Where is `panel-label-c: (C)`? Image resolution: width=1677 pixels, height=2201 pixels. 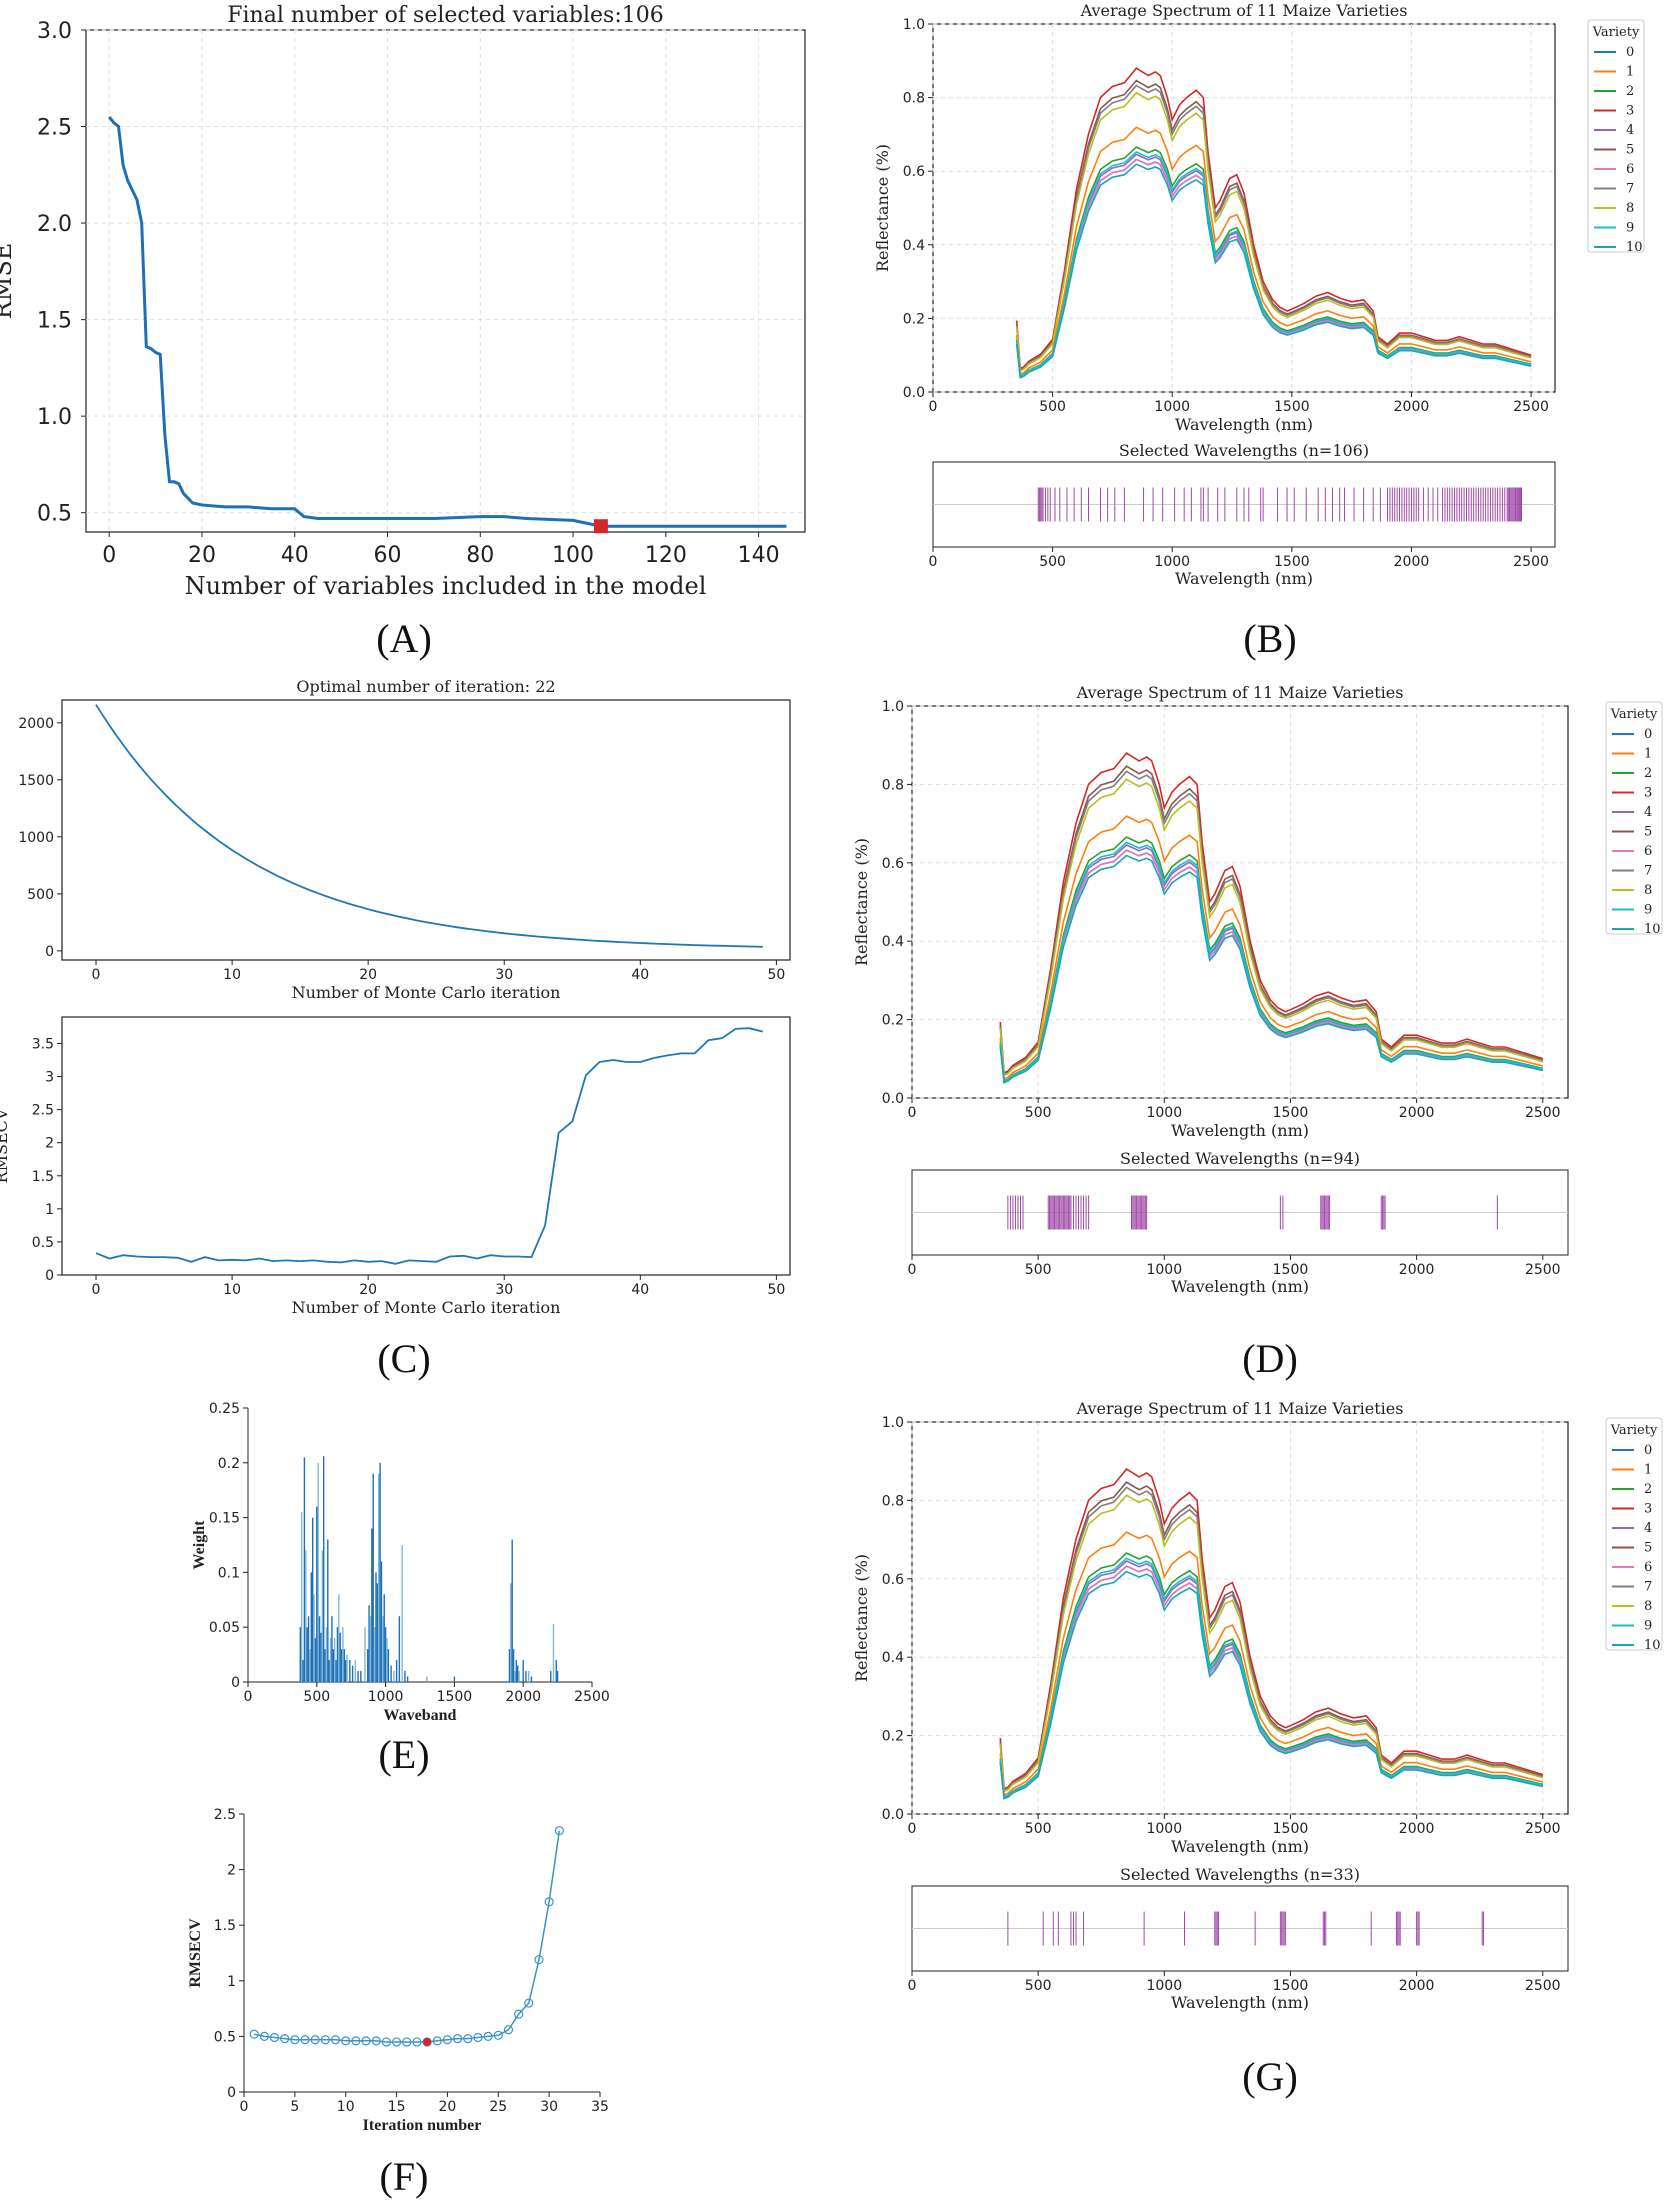
panel-label-c: (C) is located at coordinates (403, 1358).